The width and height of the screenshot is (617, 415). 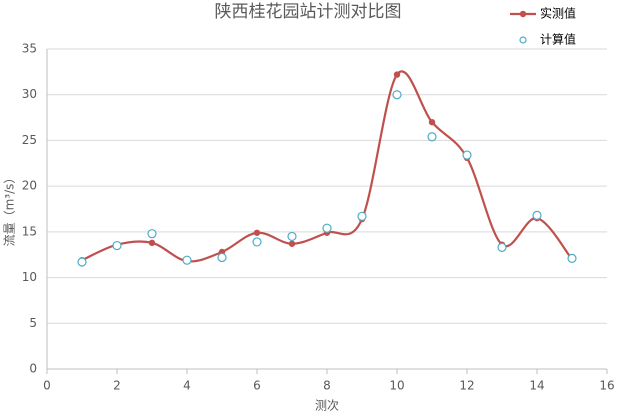 I want to click on y-tick-label: 15, so click(x=29, y=231).